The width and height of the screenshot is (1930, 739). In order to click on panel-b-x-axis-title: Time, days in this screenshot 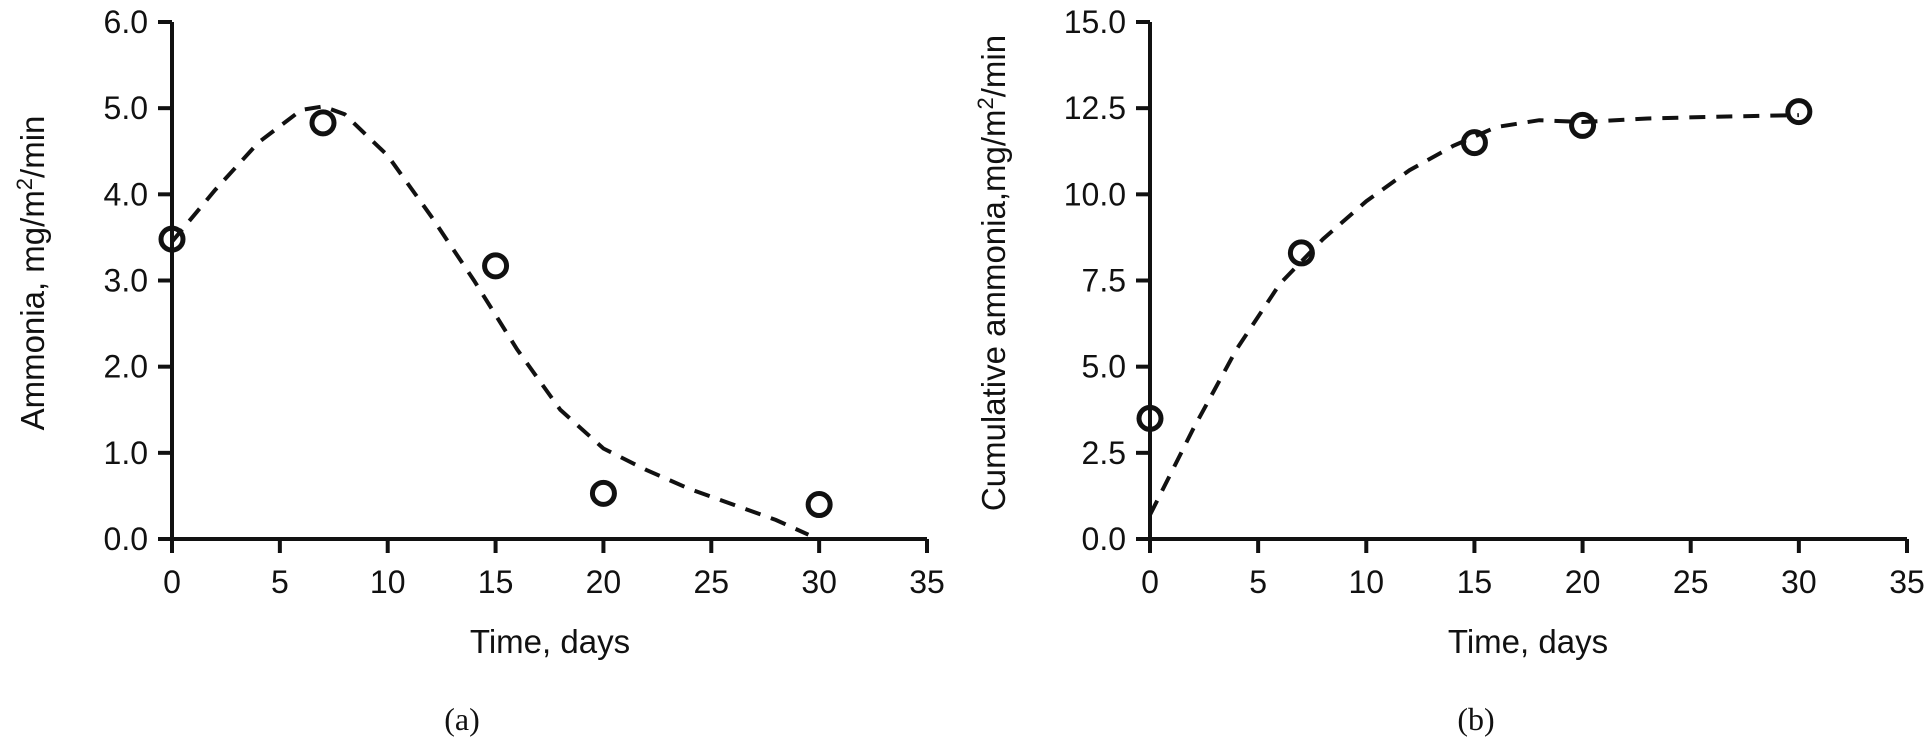, I will do `click(1528, 641)`.